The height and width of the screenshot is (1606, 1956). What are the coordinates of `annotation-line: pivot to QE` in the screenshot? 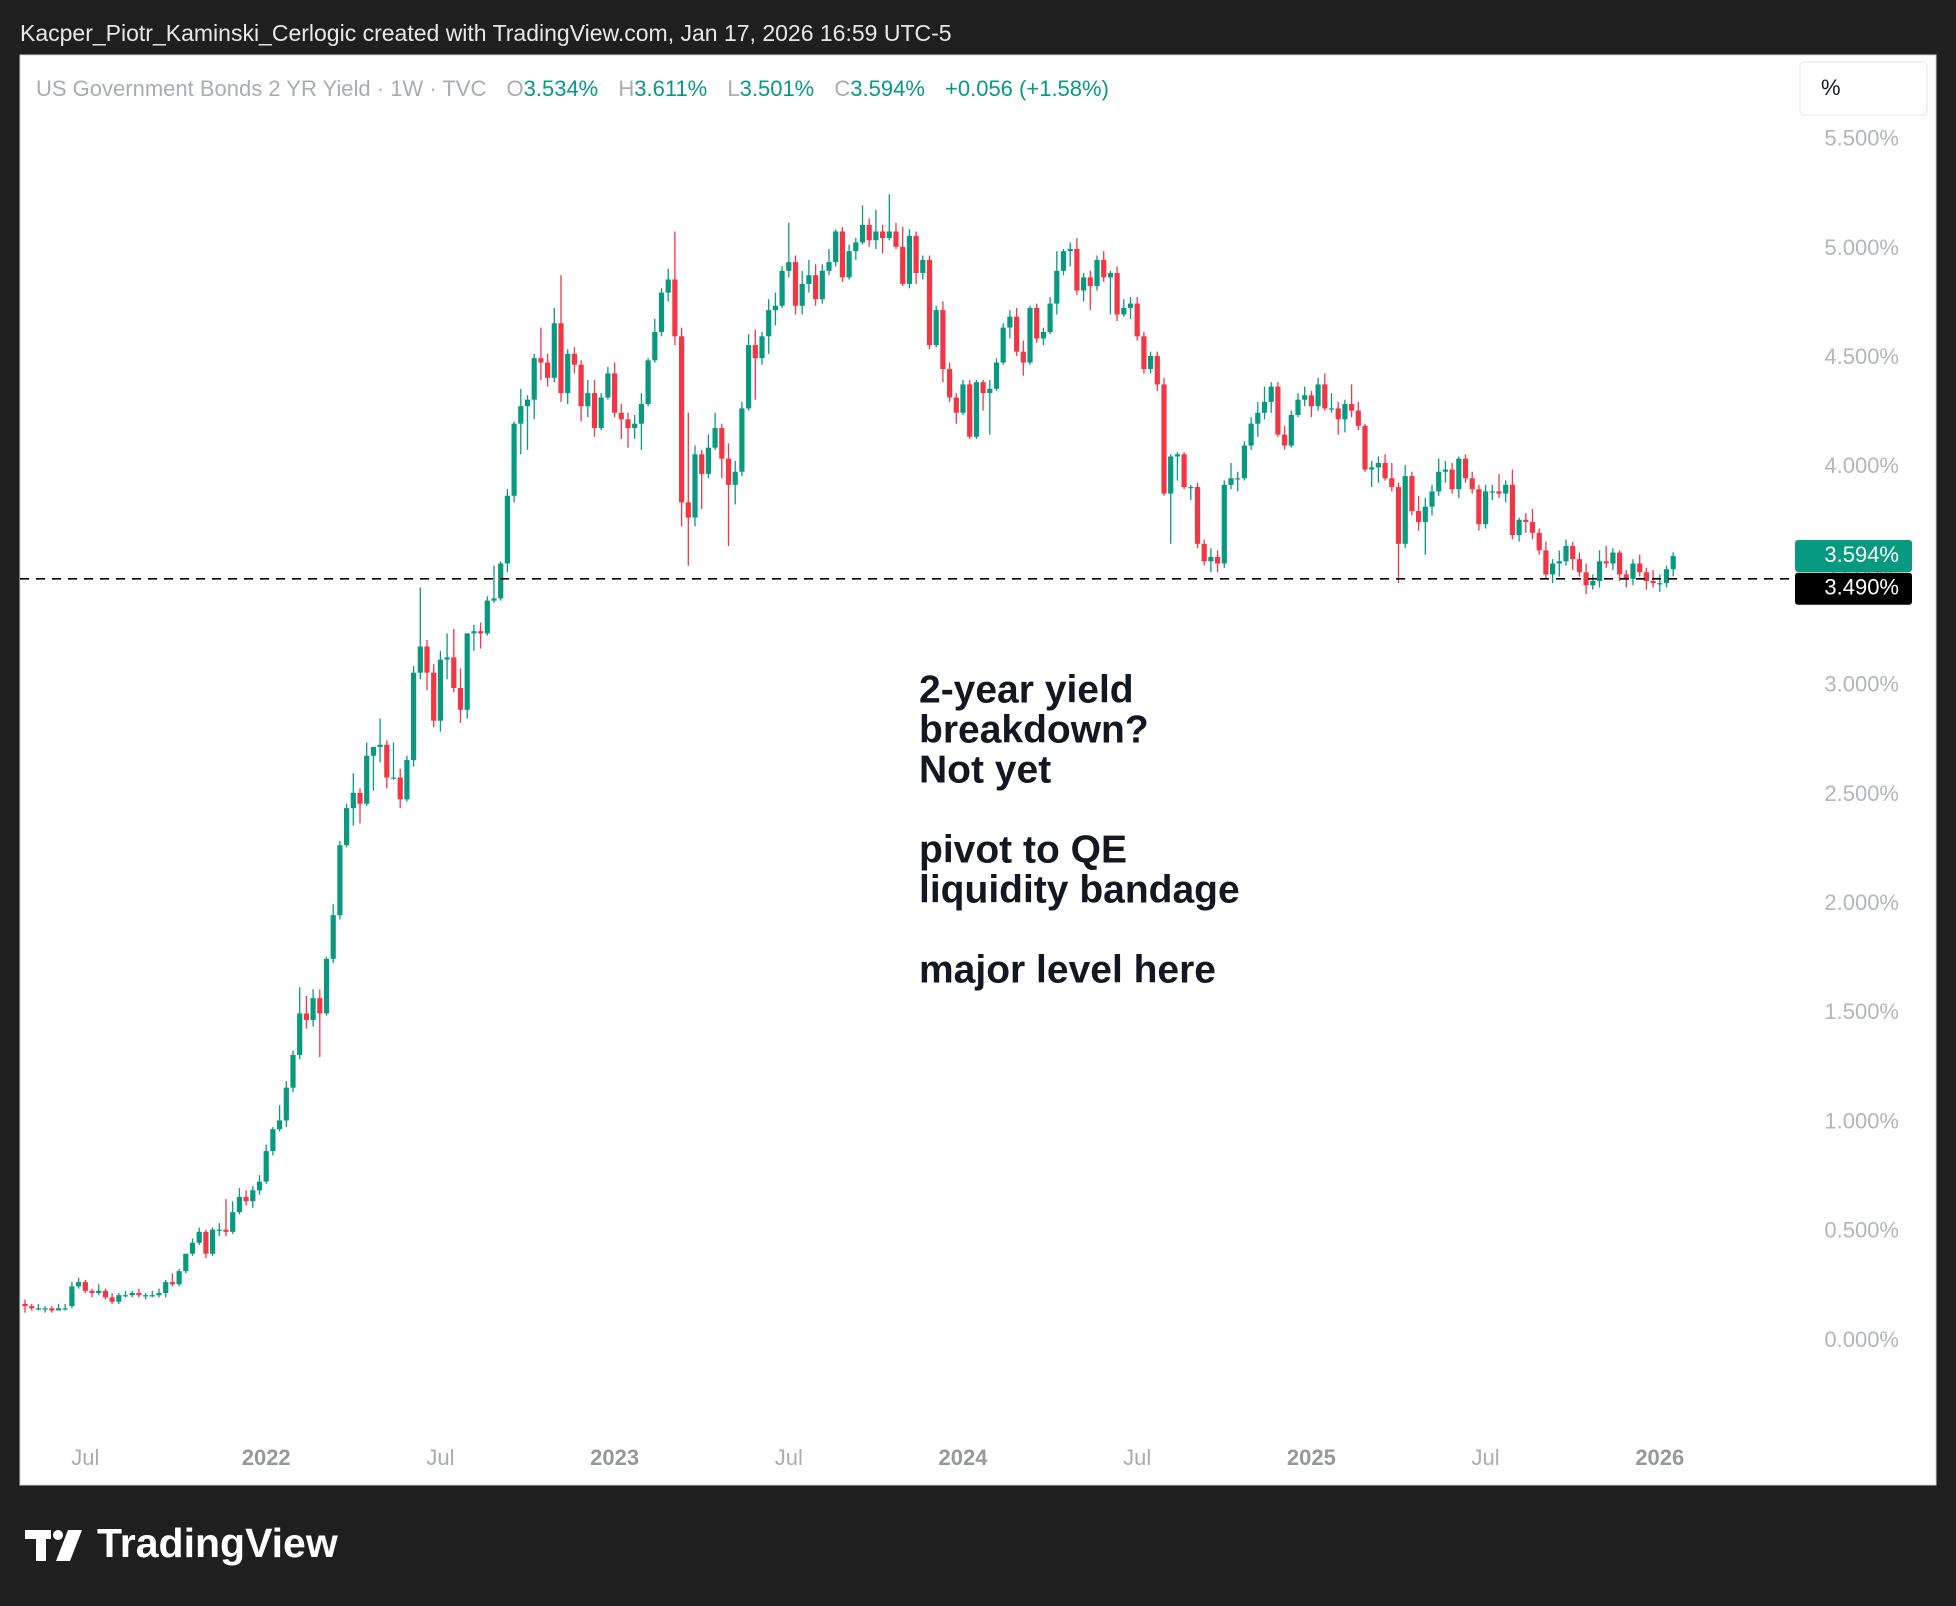 It's located at (1023, 849).